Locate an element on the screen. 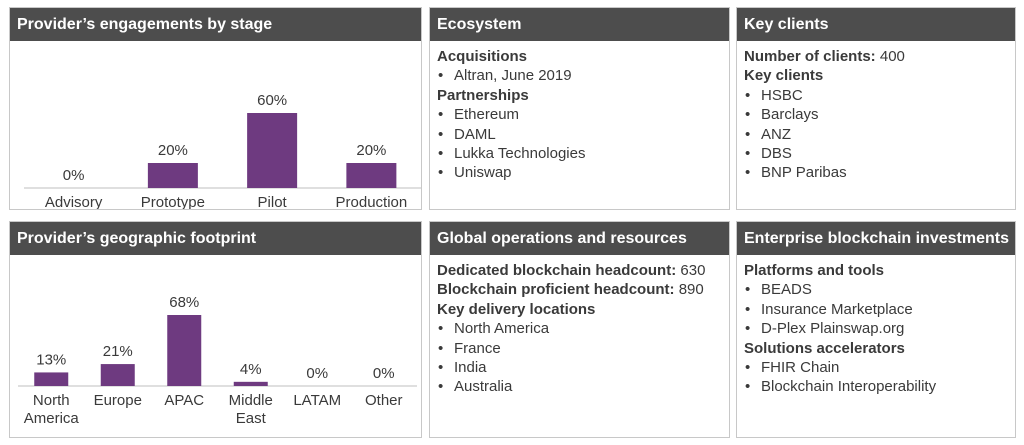 The width and height of the screenshot is (1024, 445). data-label: 21% is located at coordinates (118, 351).